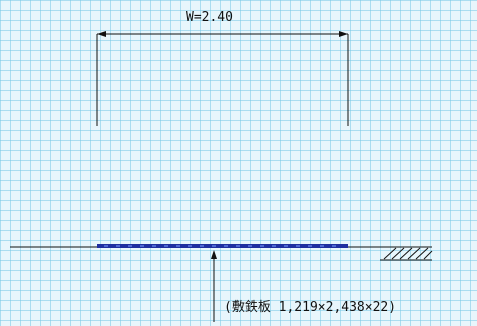  Describe the element at coordinates (209, 17) in the screenshot. I see `width-dimension-label: W=2.40` at that location.